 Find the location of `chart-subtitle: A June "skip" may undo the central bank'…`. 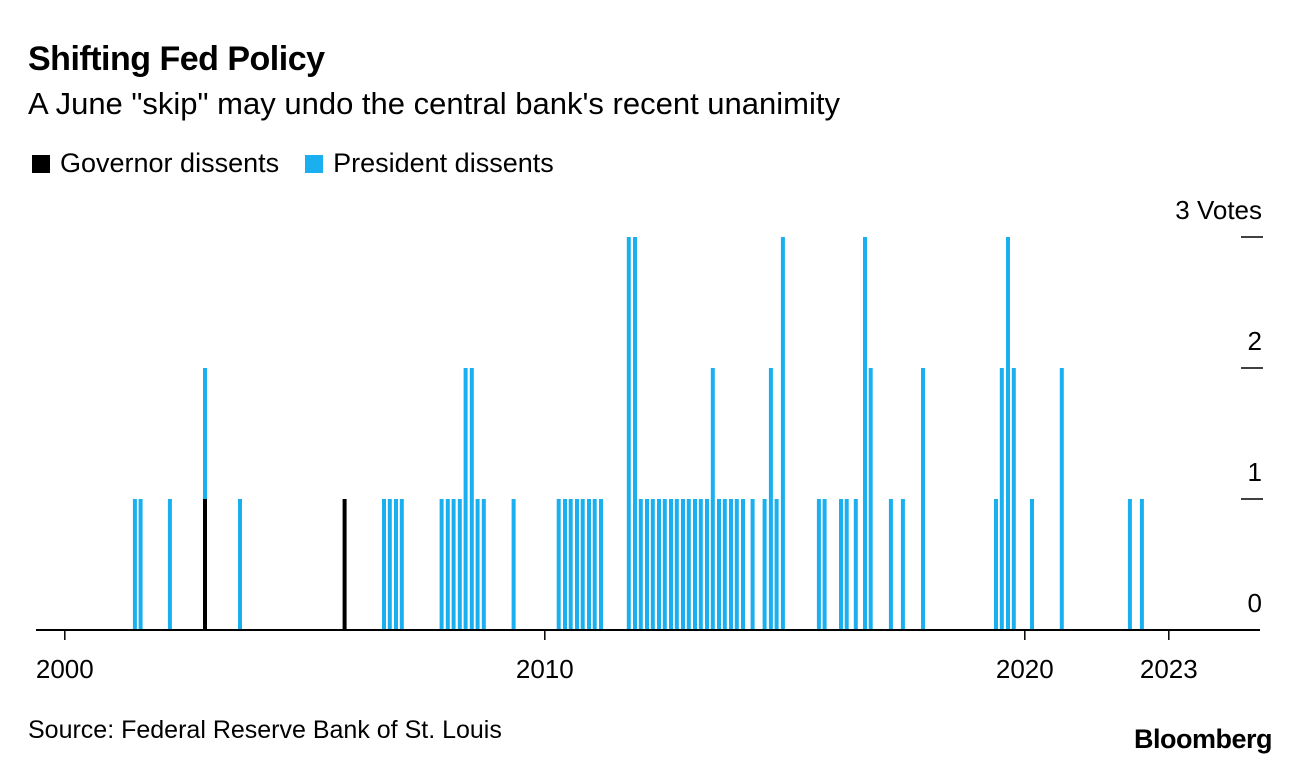

chart-subtitle: A June "skip" may undo the central bank'… is located at coordinates (434, 103).